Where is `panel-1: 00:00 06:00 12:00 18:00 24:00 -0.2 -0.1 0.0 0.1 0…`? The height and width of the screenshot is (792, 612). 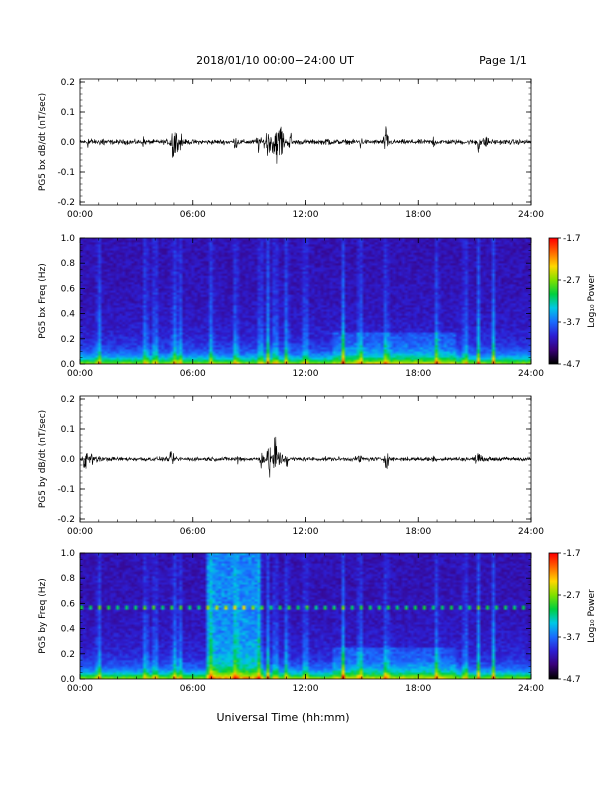 panel-1: 00:00 06:00 12:00 18:00 24:00 -0.2 -0.1 0.0 0.1 0… is located at coordinates (291, 149).